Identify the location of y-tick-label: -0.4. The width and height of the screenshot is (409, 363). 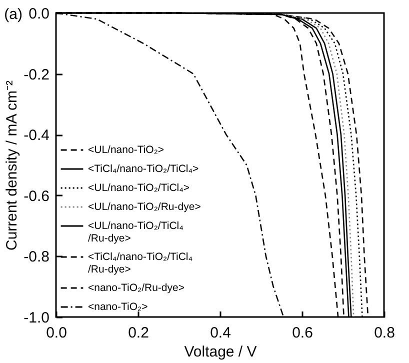
(37, 135).